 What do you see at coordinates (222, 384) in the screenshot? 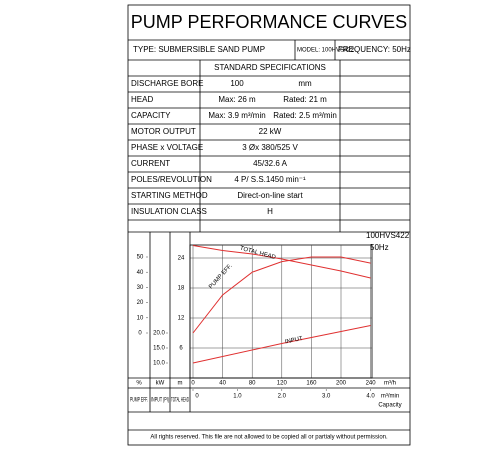
I see `q-tick-label: 40` at bounding box center [222, 384].